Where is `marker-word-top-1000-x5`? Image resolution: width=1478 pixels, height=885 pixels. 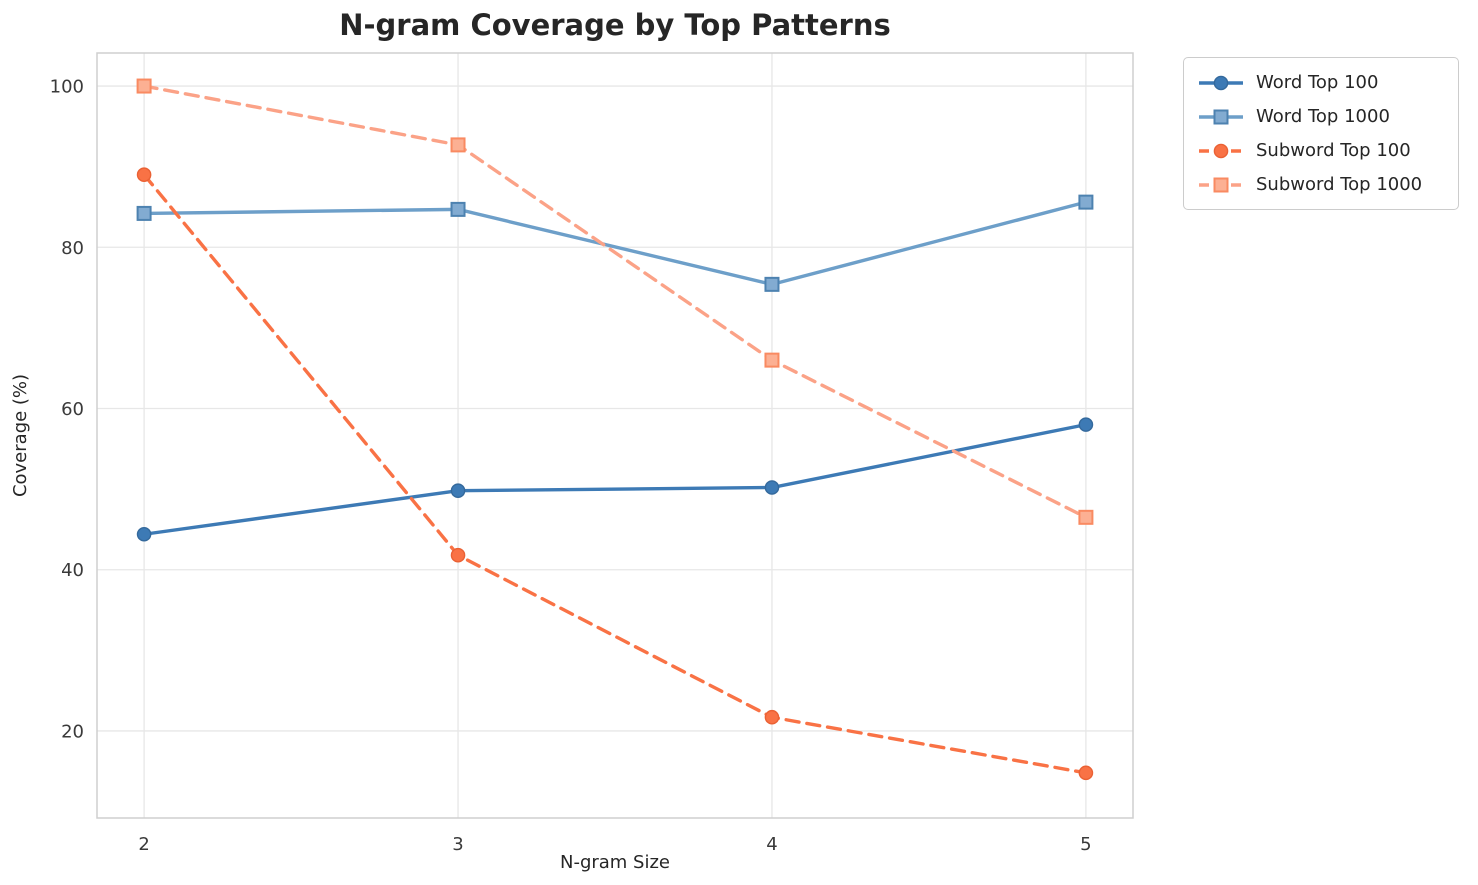 marker-word-top-1000-x5 is located at coordinates (1086, 202).